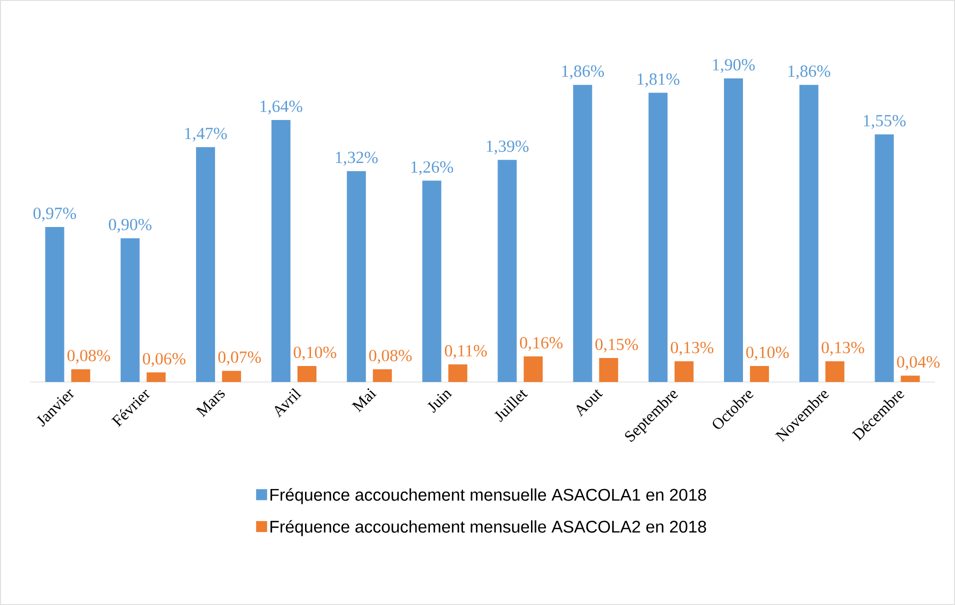  I want to click on data-label: 1,32%, so click(357, 159).